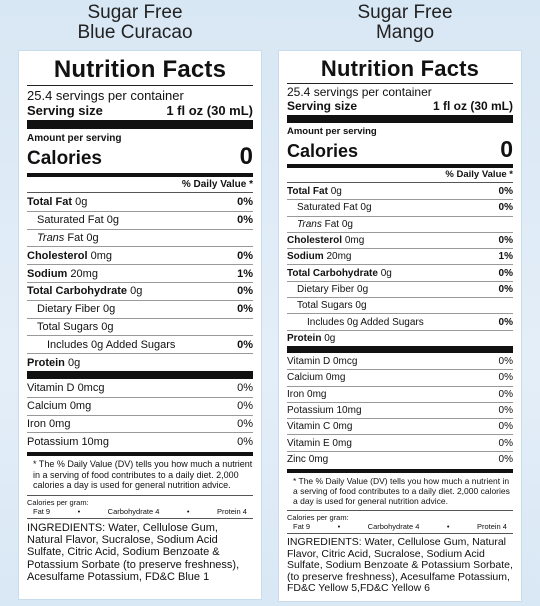 This screenshot has width=540, height=606. Describe the element at coordinates (70, 220) in the screenshot. I see `nutrient-label: Saturated Fat` at that location.